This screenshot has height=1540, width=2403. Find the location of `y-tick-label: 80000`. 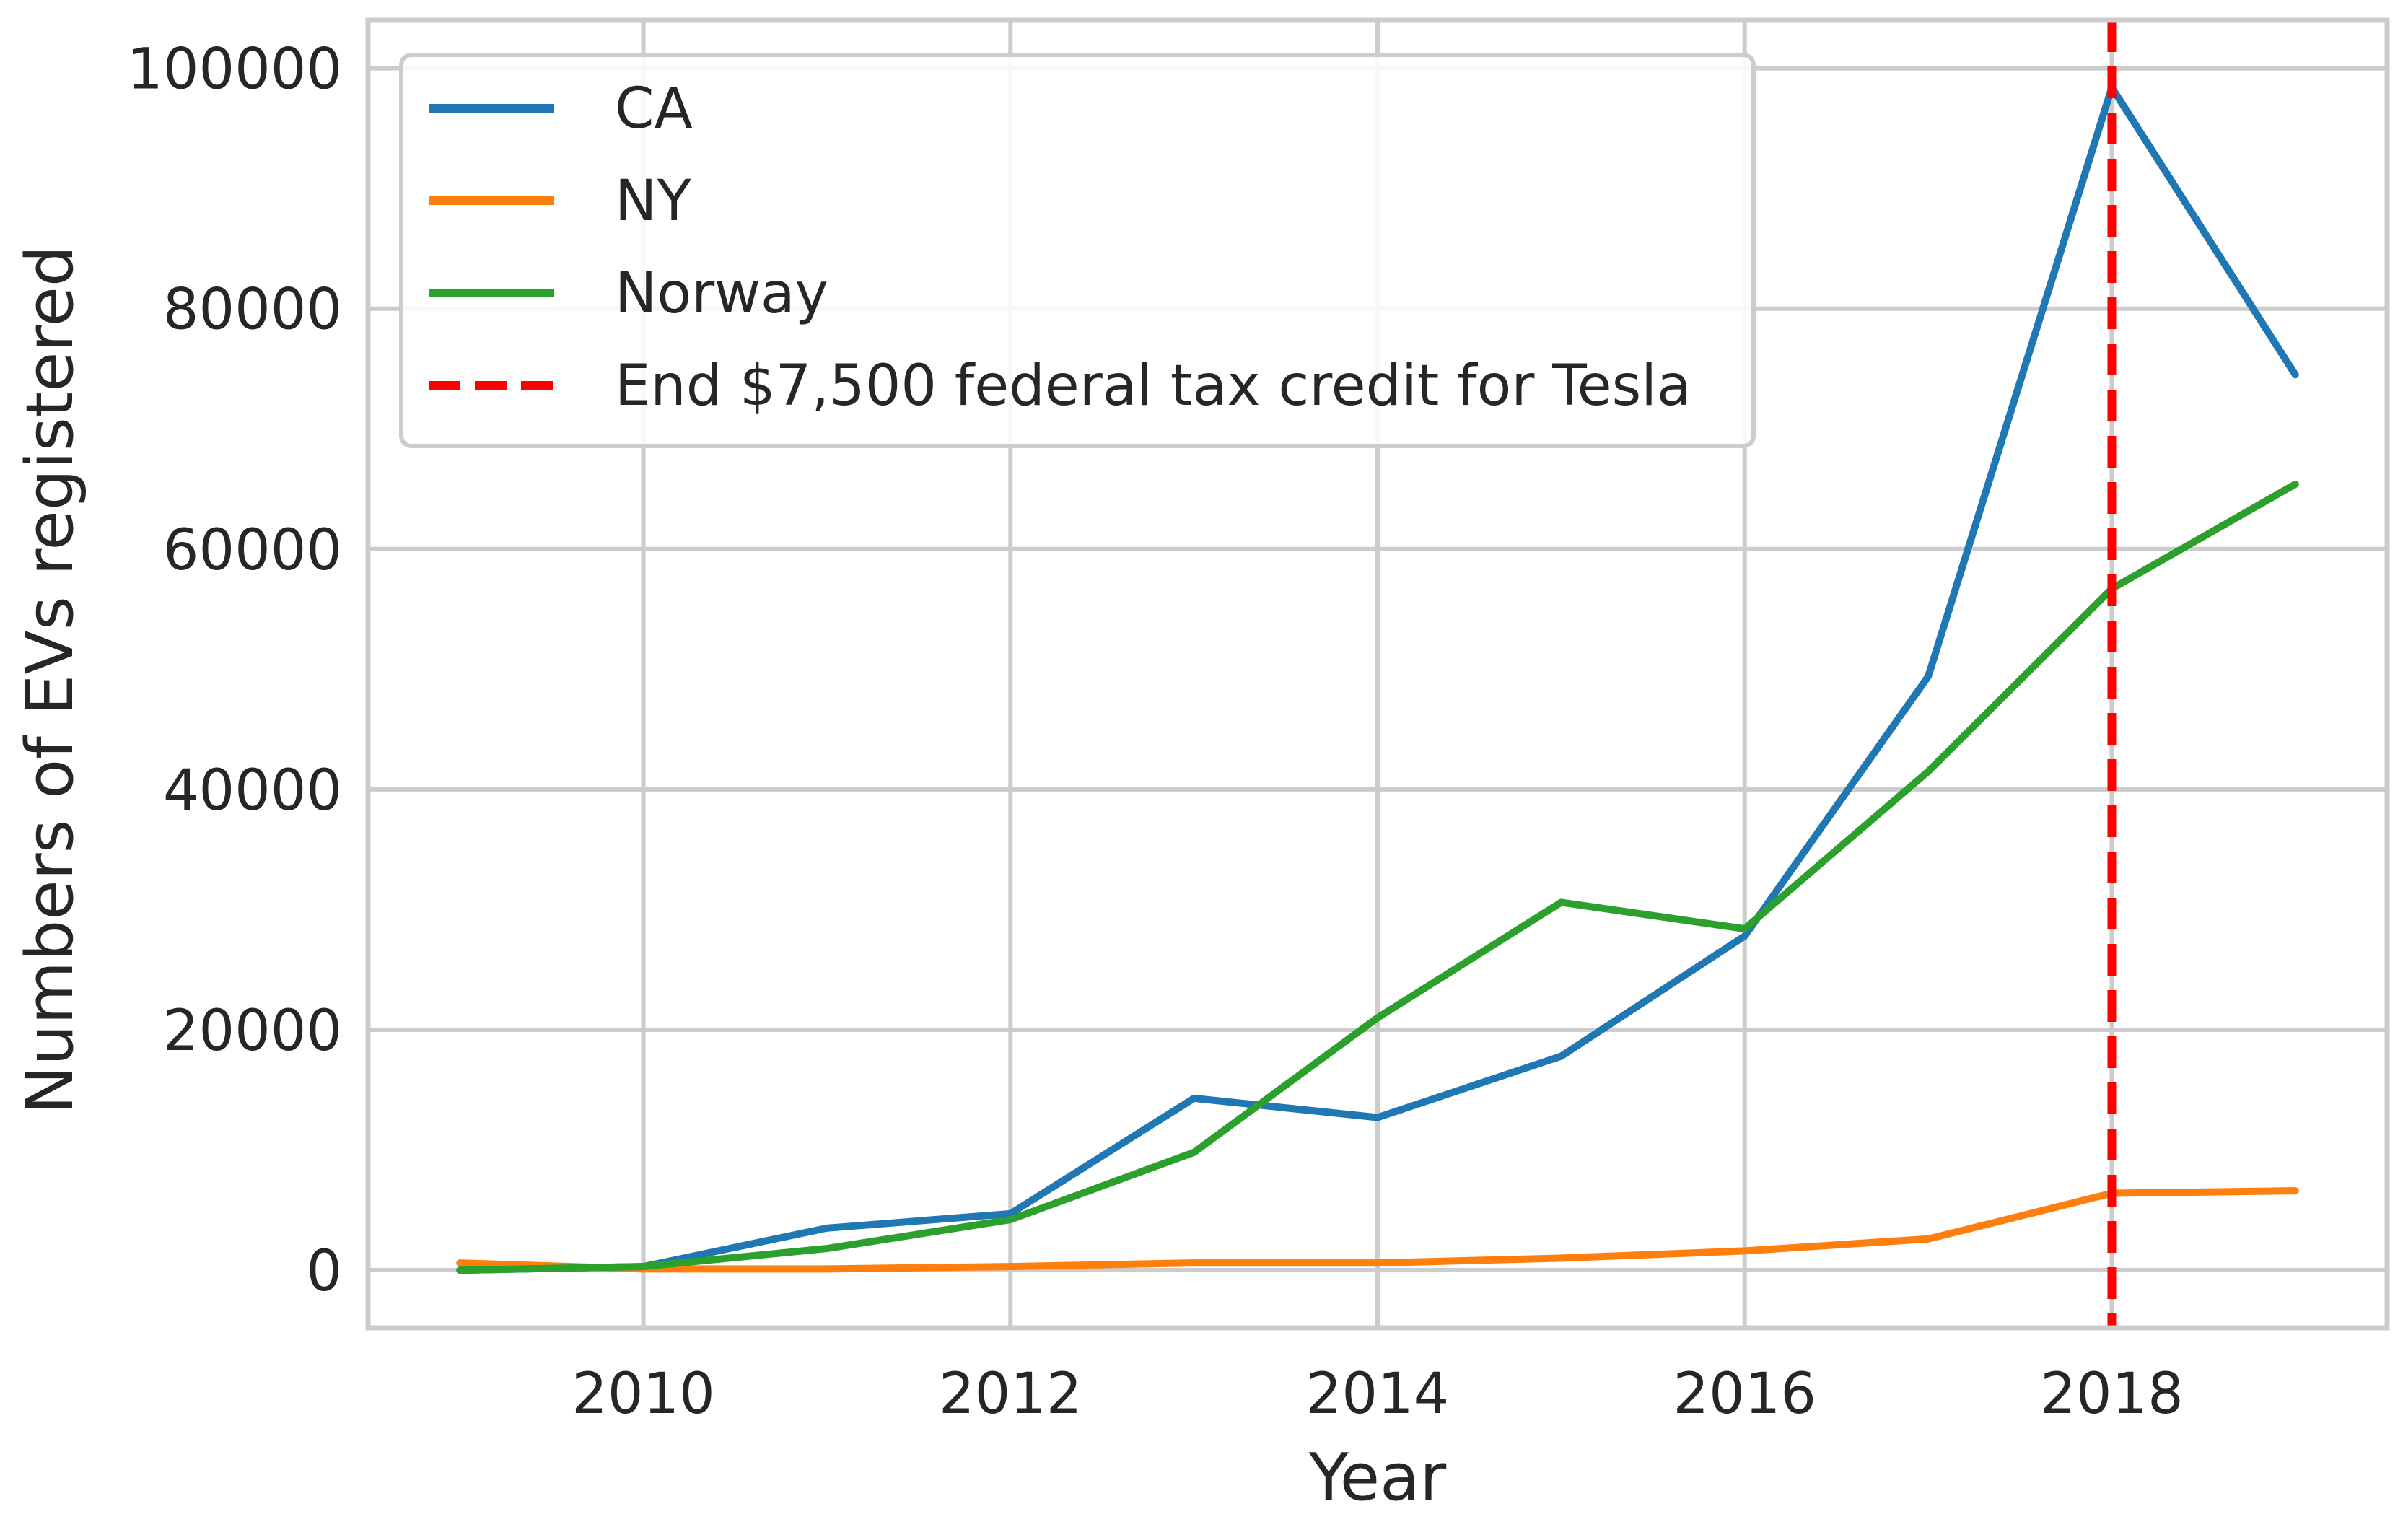

y-tick-label: 80000 is located at coordinates (252, 310).